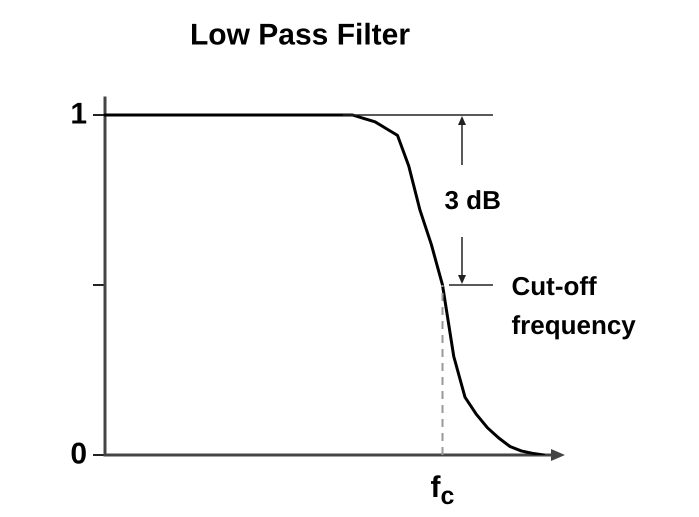  What do you see at coordinates (300, 35) in the screenshot?
I see `chart-title: Low Pass Filter` at bounding box center [300, 35].